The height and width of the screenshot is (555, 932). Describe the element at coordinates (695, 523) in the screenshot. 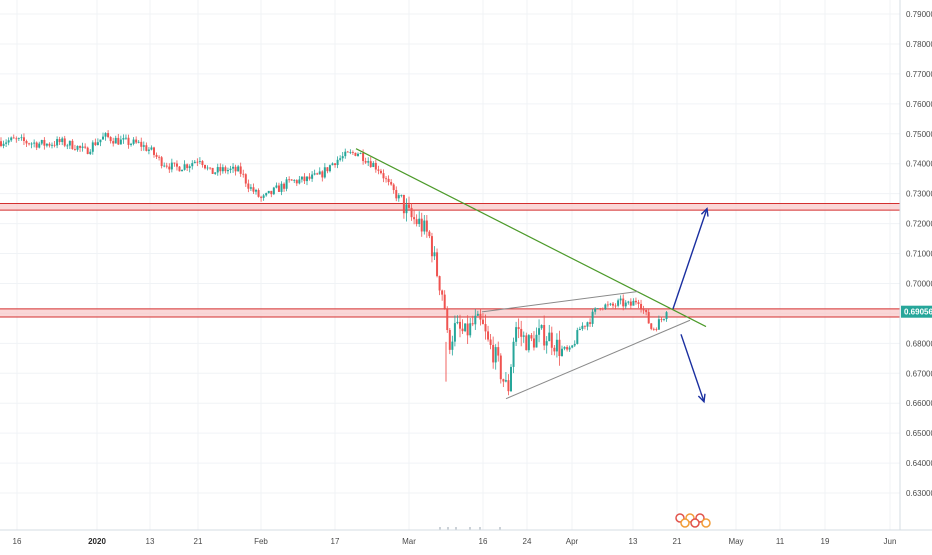

I see `event-marker-icon` at that location.